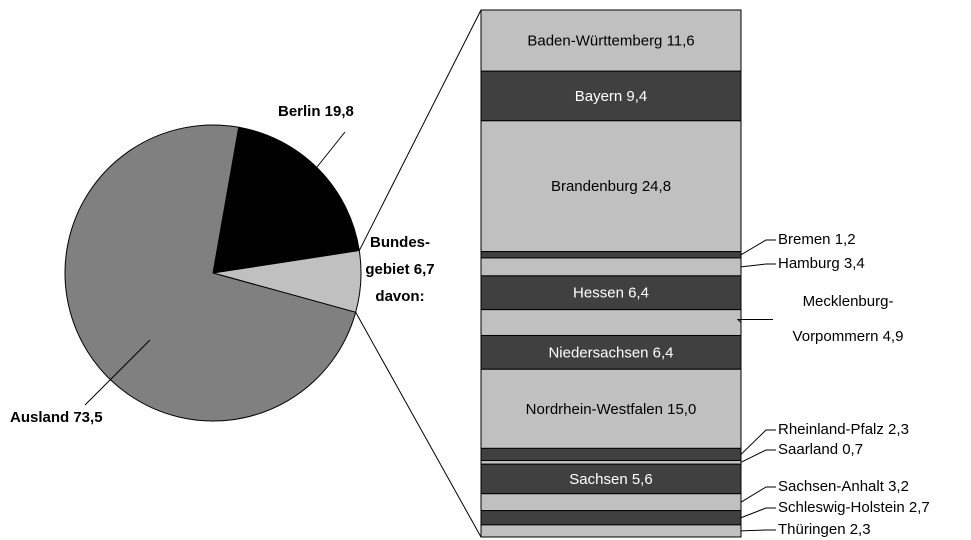 The image size is (971, 540). What do you see at coordinates (821, 263) in the screenshot?
I see `bar-label: Hamburg 3,4` at bounding box center [821, 263].